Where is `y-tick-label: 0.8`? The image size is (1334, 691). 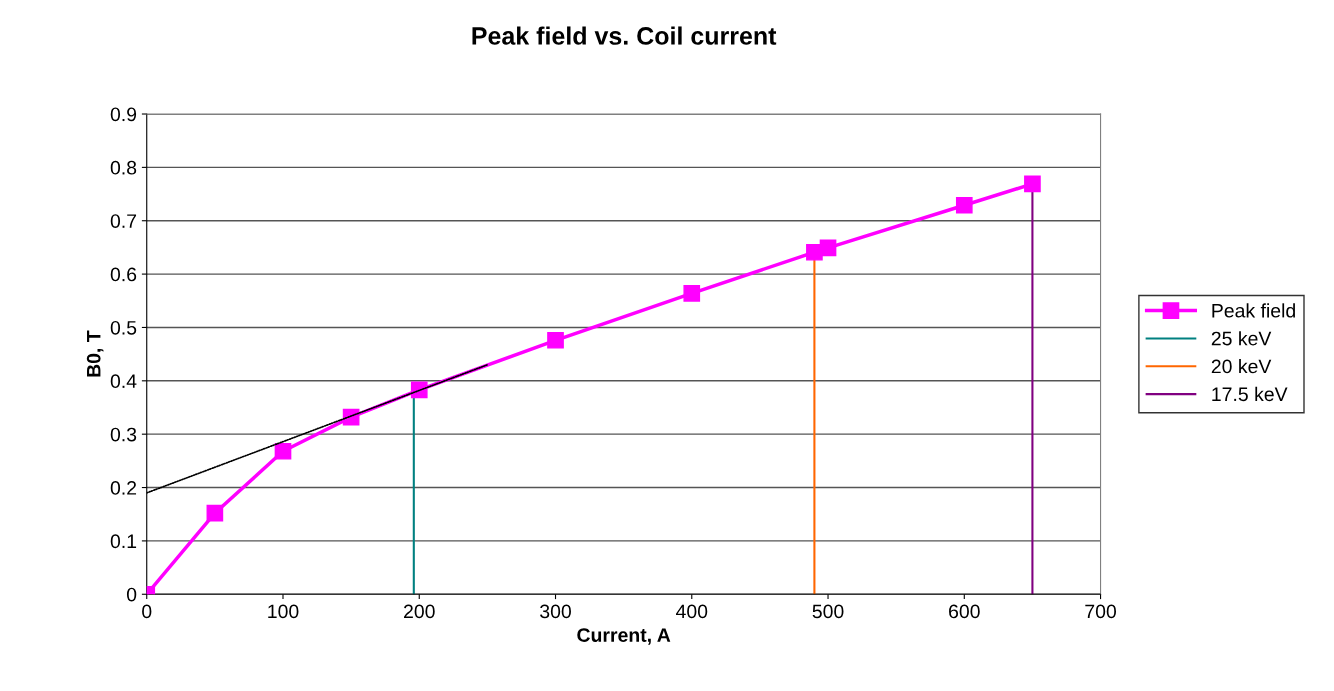 y-tick-label: 0.8 is located at coordinates (123, 167).